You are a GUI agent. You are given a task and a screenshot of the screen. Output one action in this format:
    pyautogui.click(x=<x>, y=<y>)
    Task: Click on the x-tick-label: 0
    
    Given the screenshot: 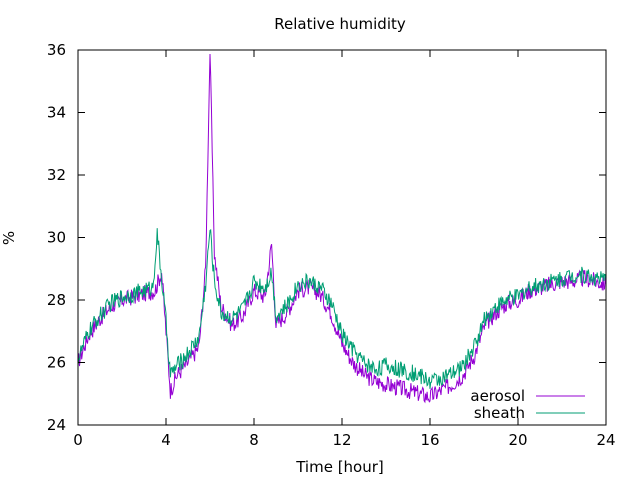 What is the action you would take?
    pyautogui.click(x=78, y=440)
    